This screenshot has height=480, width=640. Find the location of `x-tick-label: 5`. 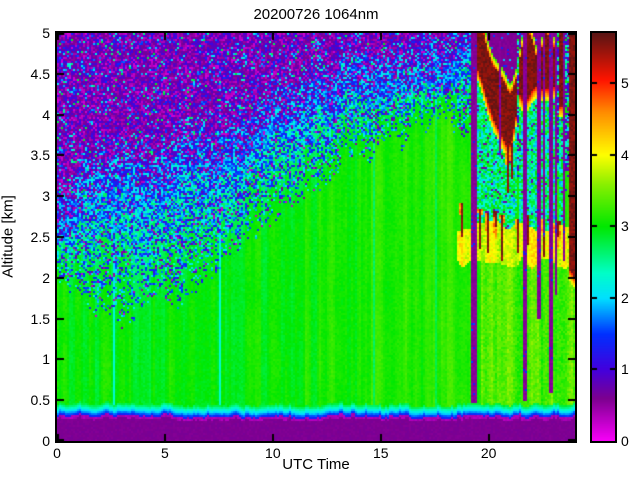

x-tick-label: 5 is located at coordinates (165, 453).